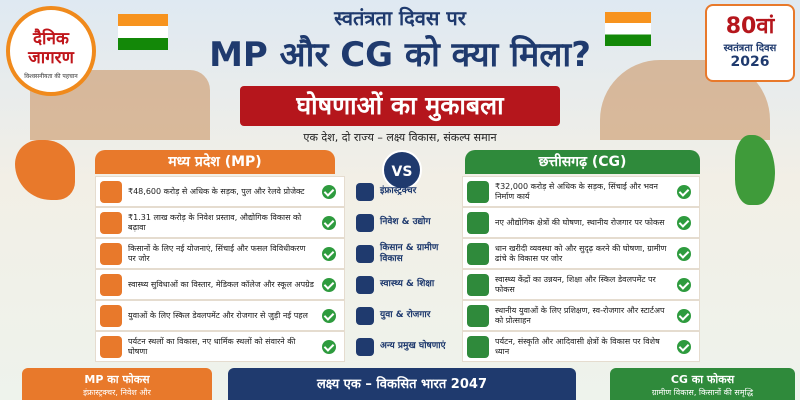 This screenshot has width=800, height=400. What do you see at coordinates (117, 379) in the screenshot?
I see `mp-focus-title: MP का फोकस` at bounding box center [117, 379].